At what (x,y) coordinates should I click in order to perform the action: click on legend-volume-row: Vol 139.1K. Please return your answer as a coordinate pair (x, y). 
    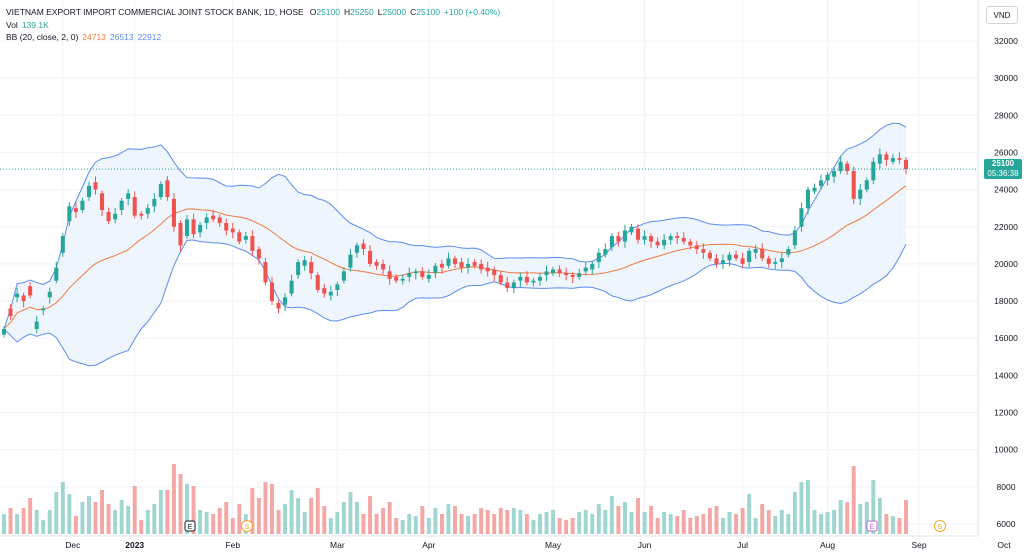
    Looking at the image, I should click on (27, 25).